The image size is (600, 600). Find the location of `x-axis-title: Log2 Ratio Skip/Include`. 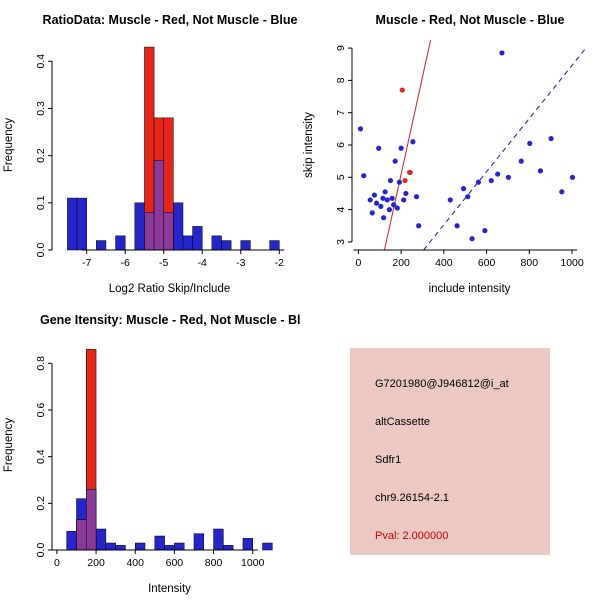

x-axis-title: Log2 Ratio Skip/Include is located at coordinates (169, 289).